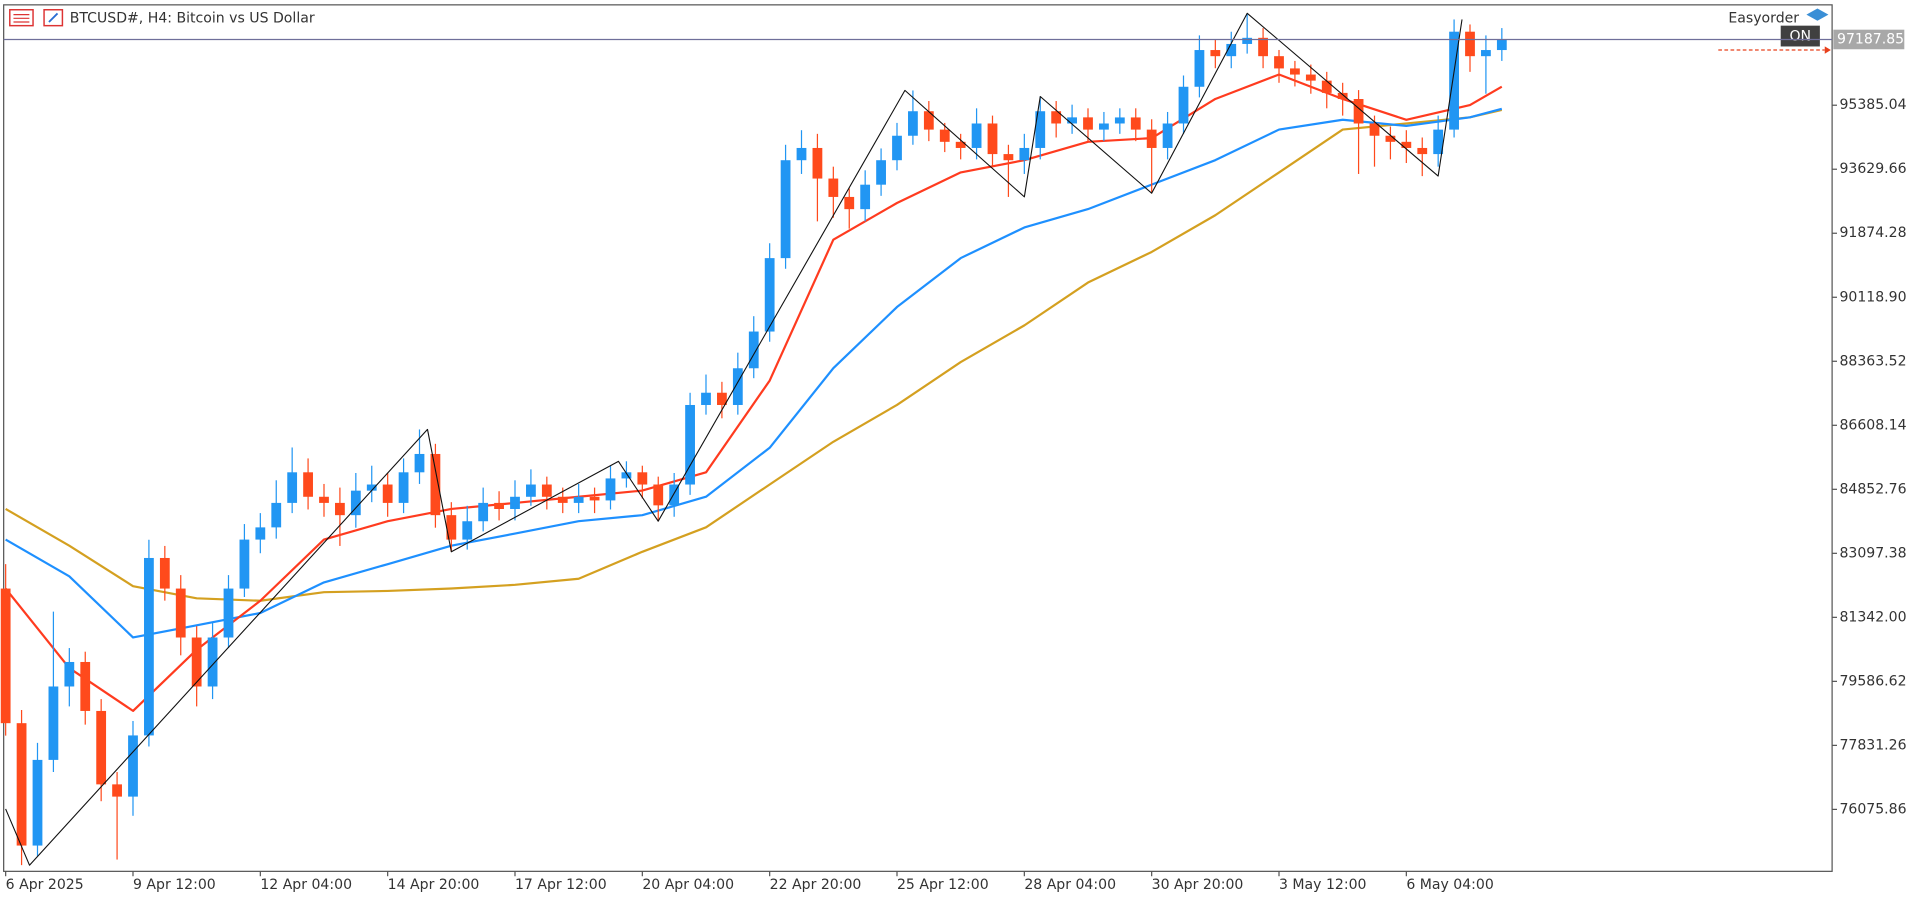 Image resolution: width=1919 pixels, height=897 pixels. I want to click on toggle-label: ON, so click(1800, 37).